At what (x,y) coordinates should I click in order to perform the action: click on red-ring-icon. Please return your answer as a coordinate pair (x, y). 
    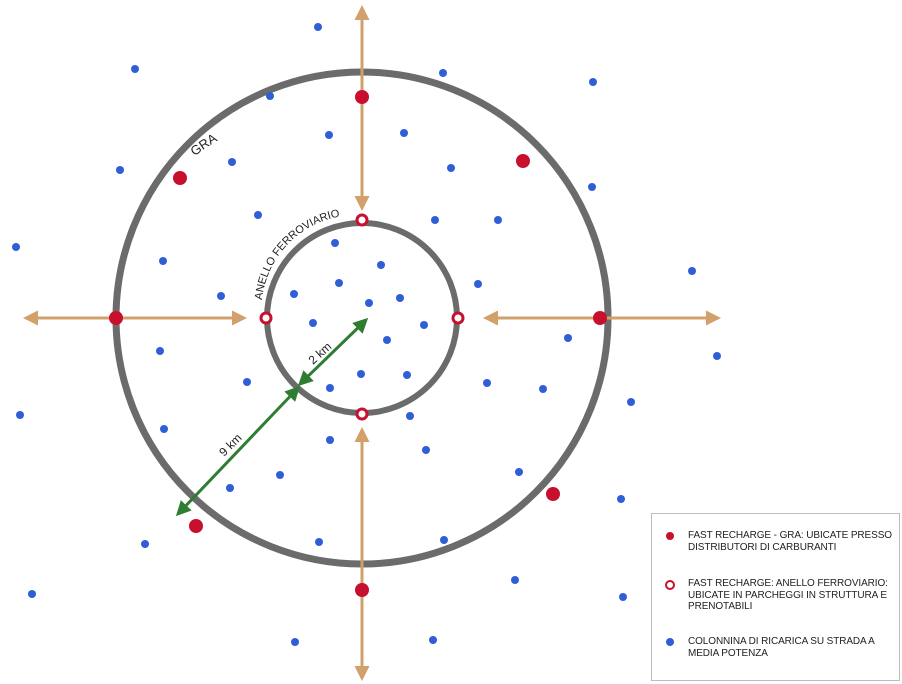
    Looking at the image, I should click on (670, 585).